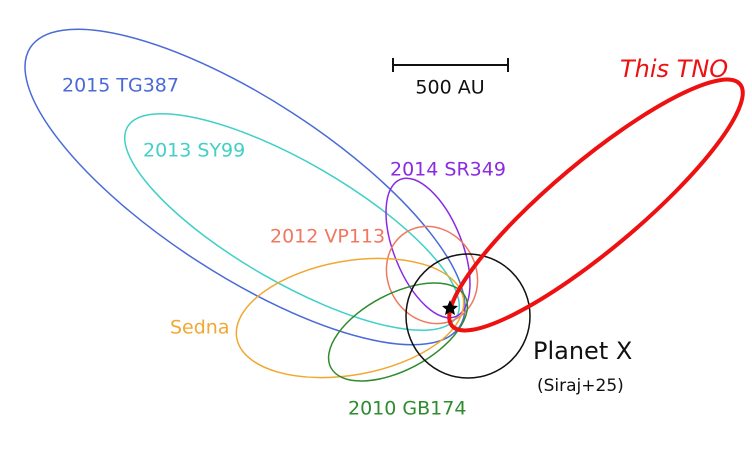 Image resolution: width=752 pixels, height=467 pixels. Describe the element at coordinates (432, 275) in the screenshot. I see `orbit-2012-vp113` at that location.